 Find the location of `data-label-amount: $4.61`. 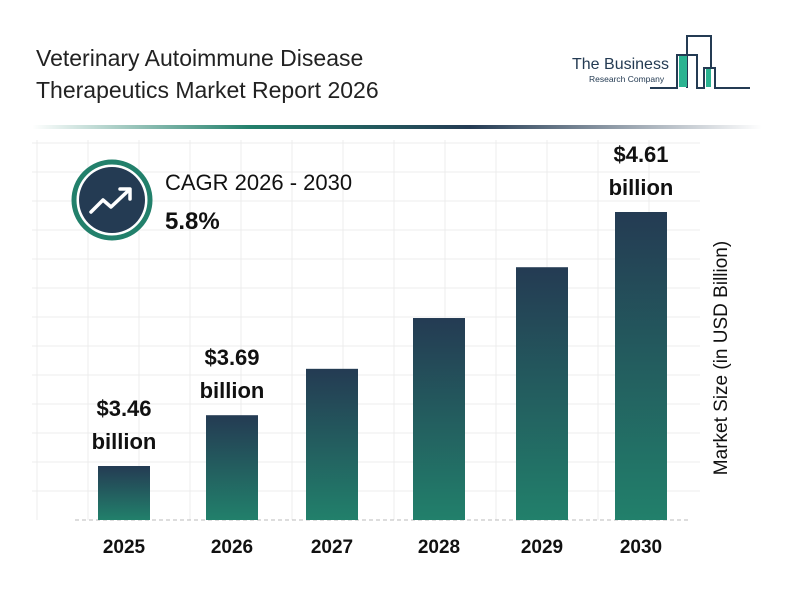

data-label-amount: $4.61 is located at coordinates (640, 154).